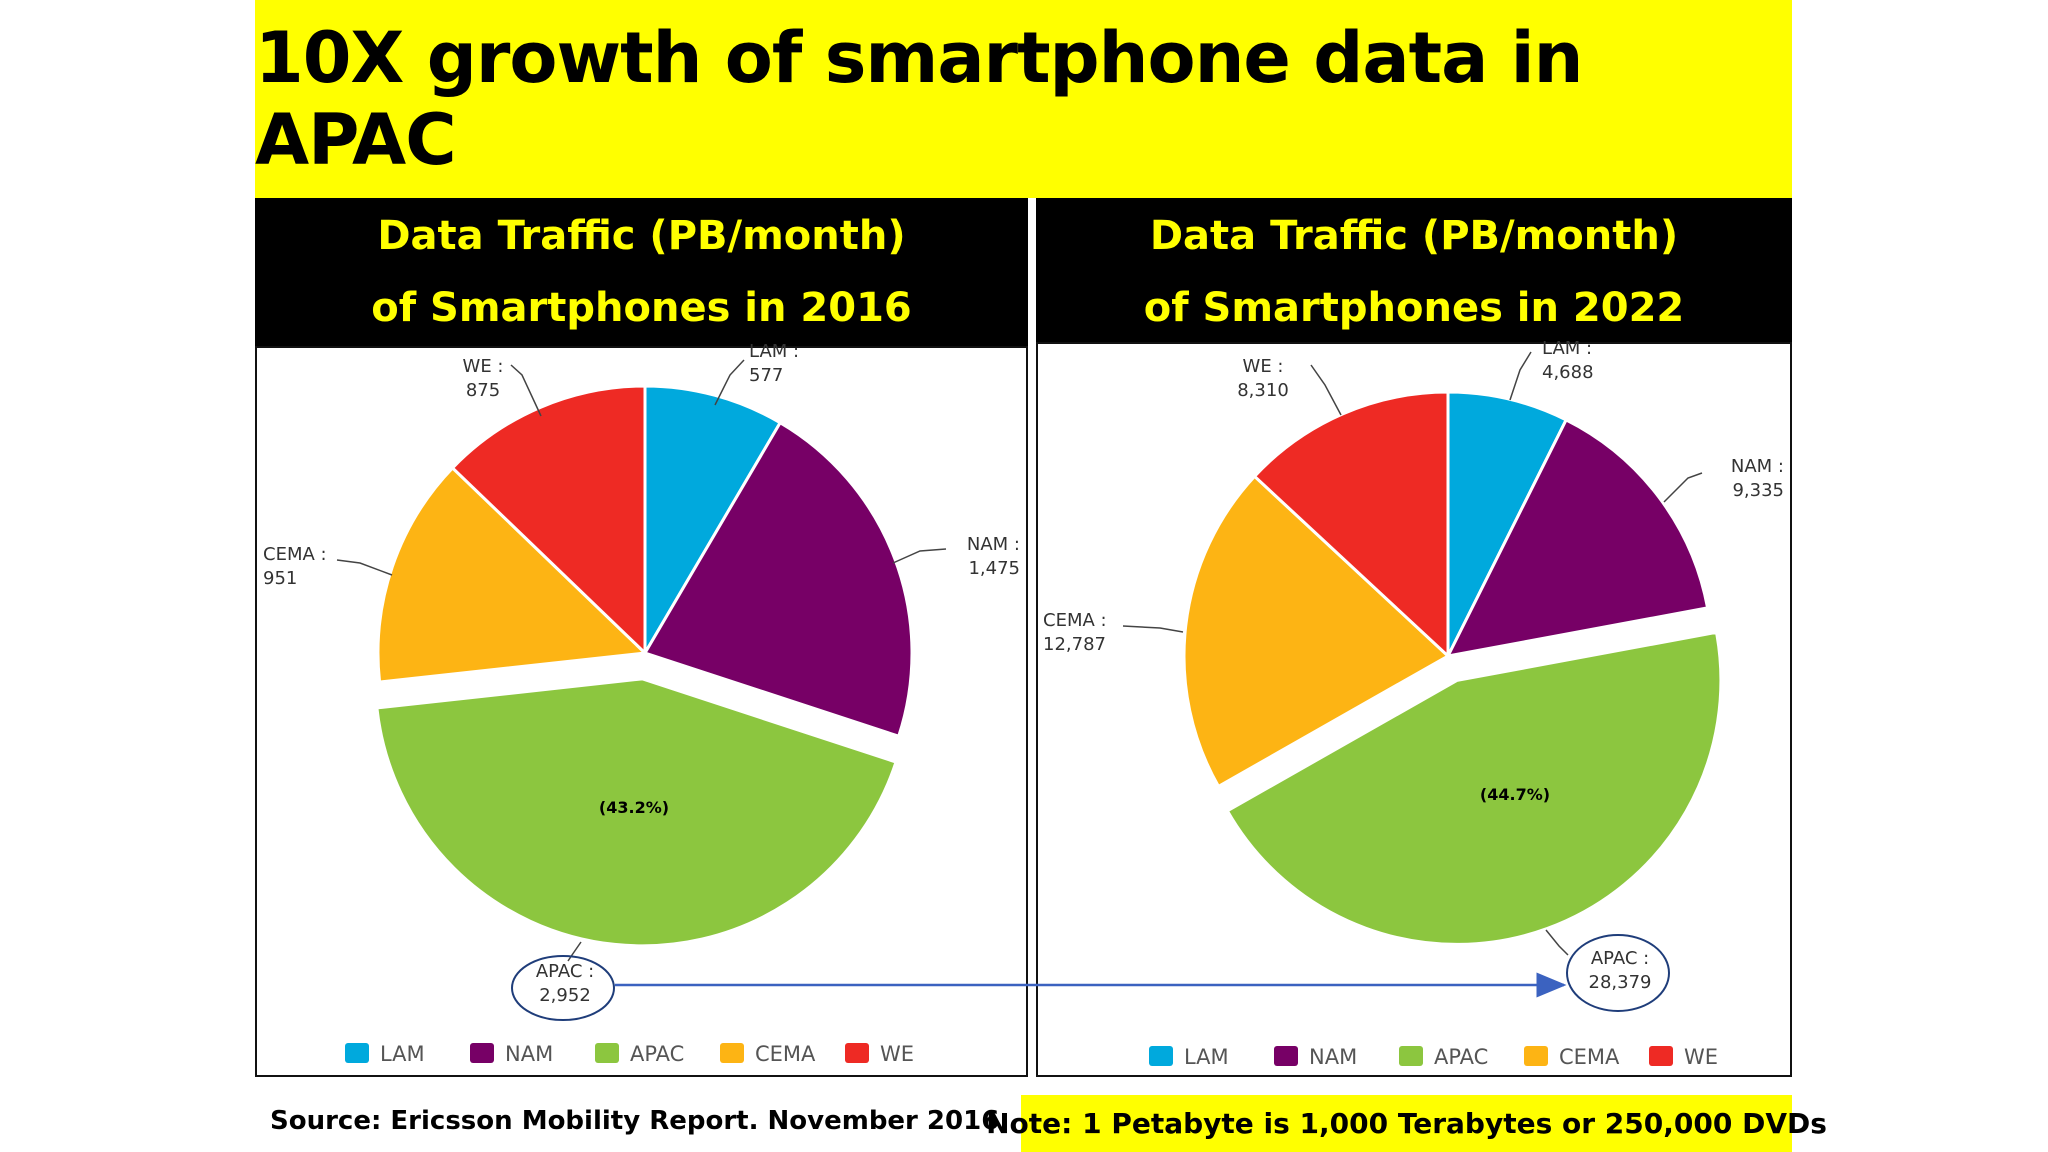 The image size is (2048, 1152). What do you see at coordinates (766, 375) in the screenshot?
I see `slice-value-lam: 577` at bounding box center [766, 375].